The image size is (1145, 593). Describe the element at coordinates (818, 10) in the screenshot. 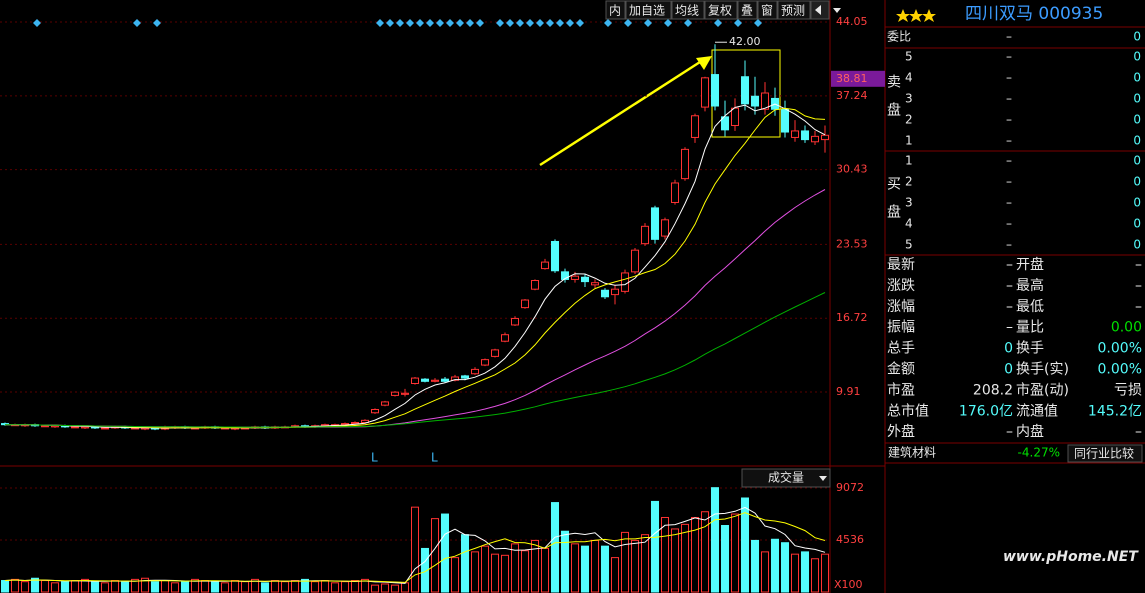

I see `toolbar-arrow` at that location.